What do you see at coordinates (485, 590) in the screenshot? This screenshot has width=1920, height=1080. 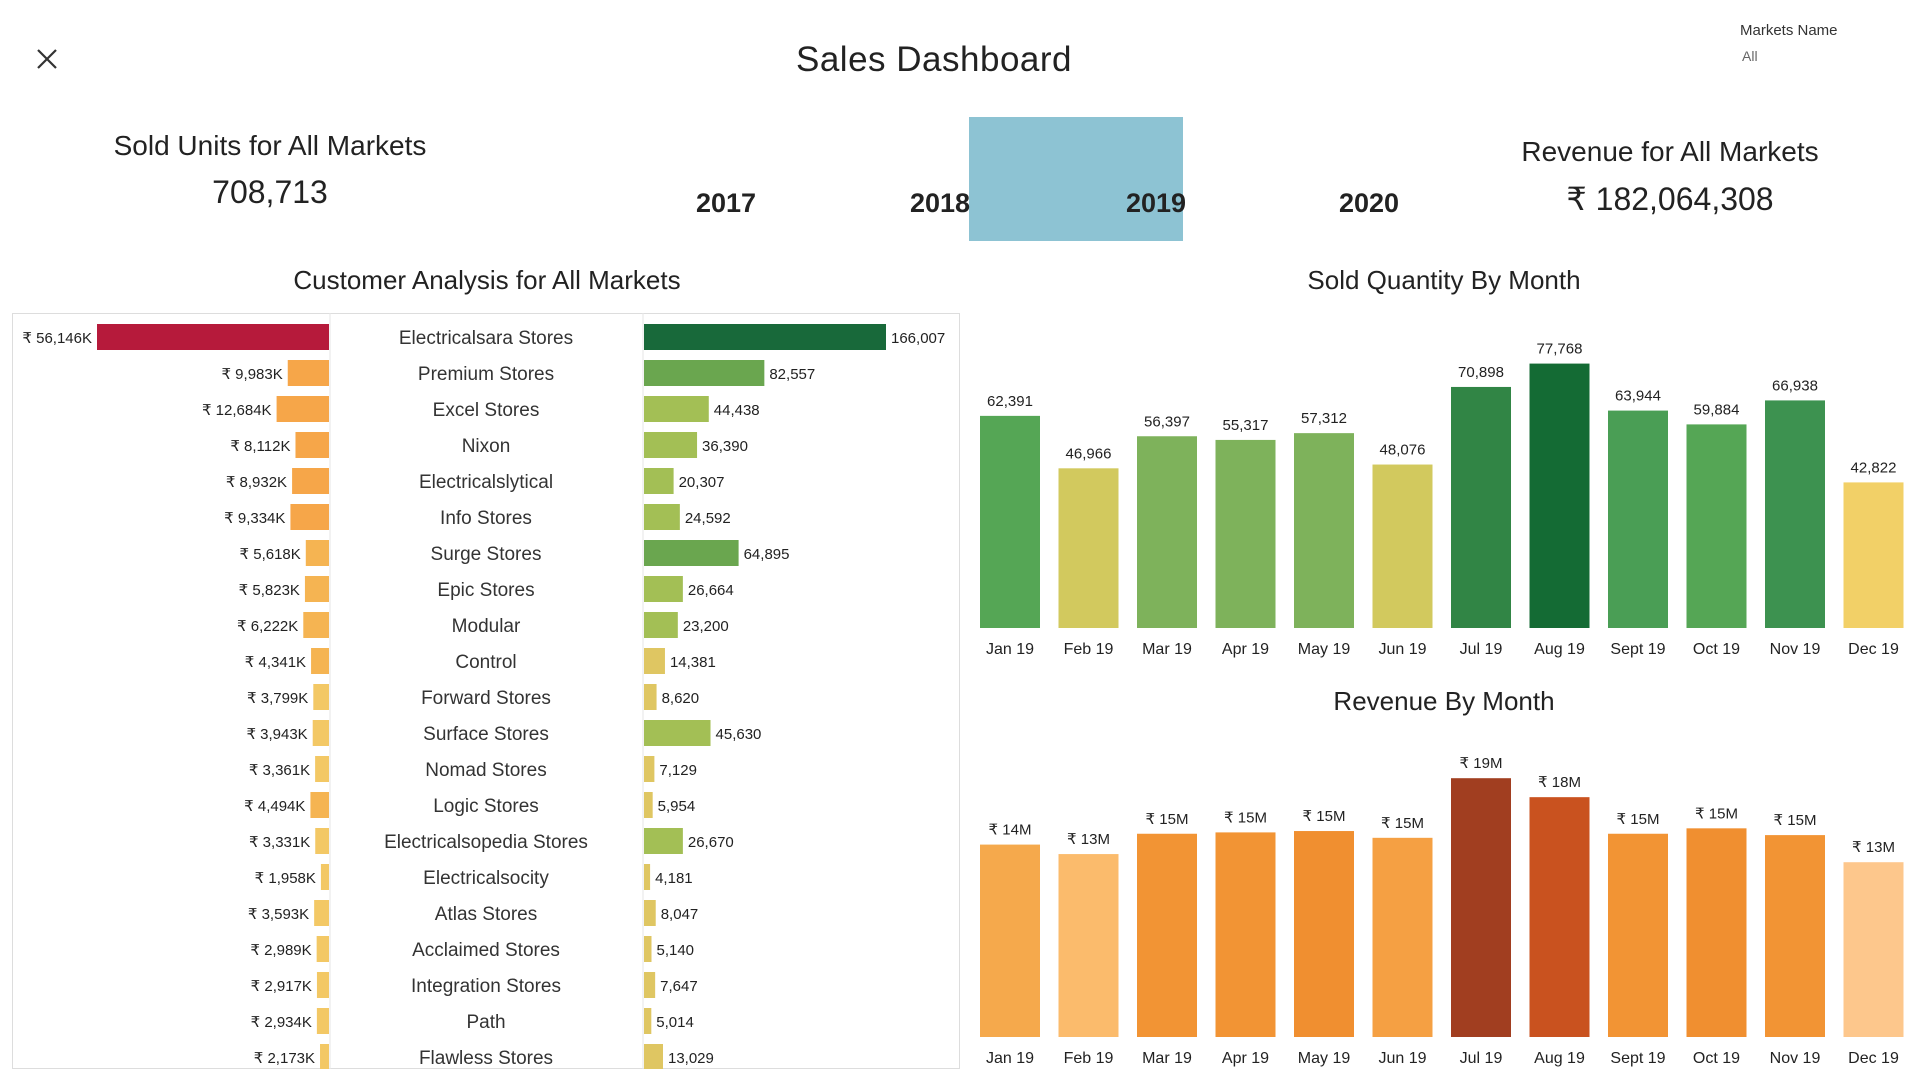 I see `customer-name-label: Epic Stores` at bounding box center [485, 590].